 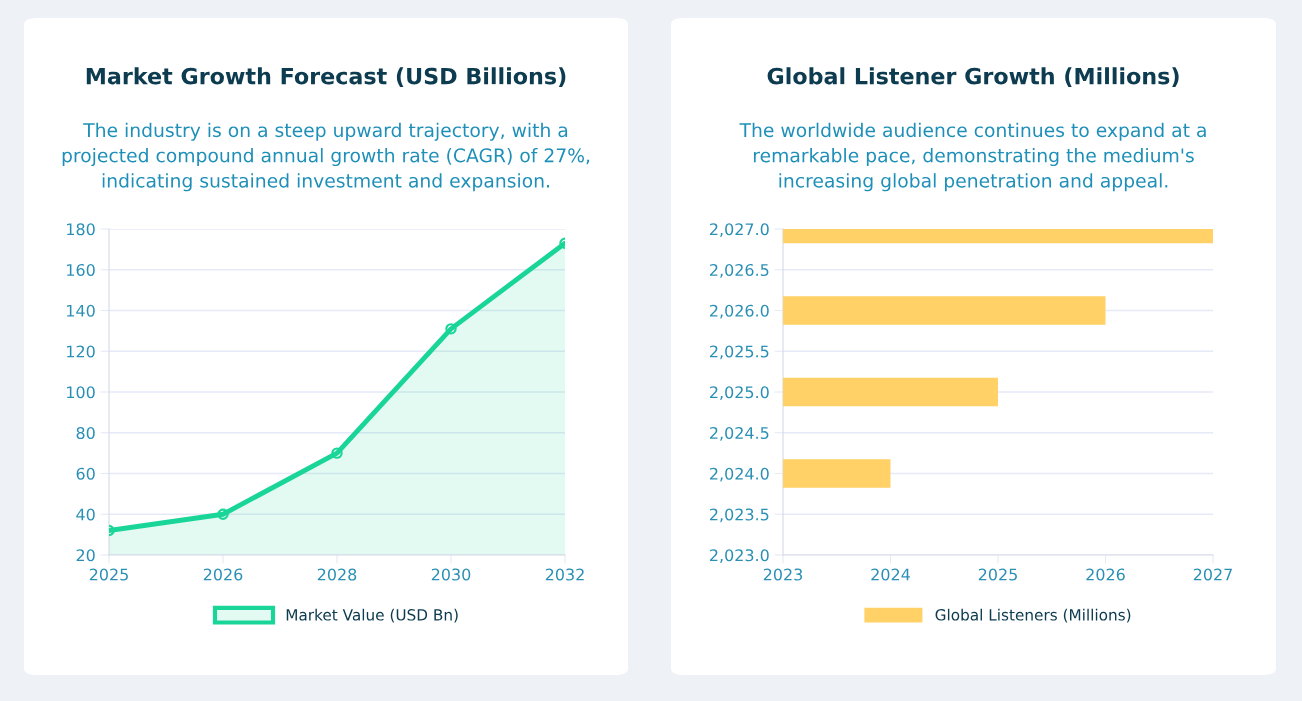 I want to click on y-tick-label: 2,024.0, so click(x=739, y=474).